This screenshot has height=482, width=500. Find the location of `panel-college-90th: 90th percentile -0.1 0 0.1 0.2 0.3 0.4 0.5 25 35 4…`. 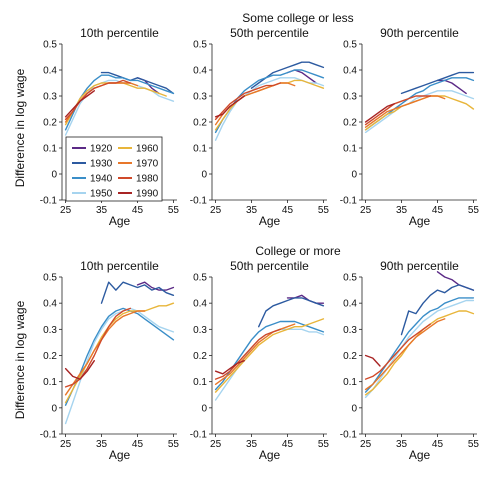

panel-college-90th: 90th percentile -0.1 0 0.1 0.2 0.3 0.4 0.5 25 35 4… is located at coordinates (410, 360).